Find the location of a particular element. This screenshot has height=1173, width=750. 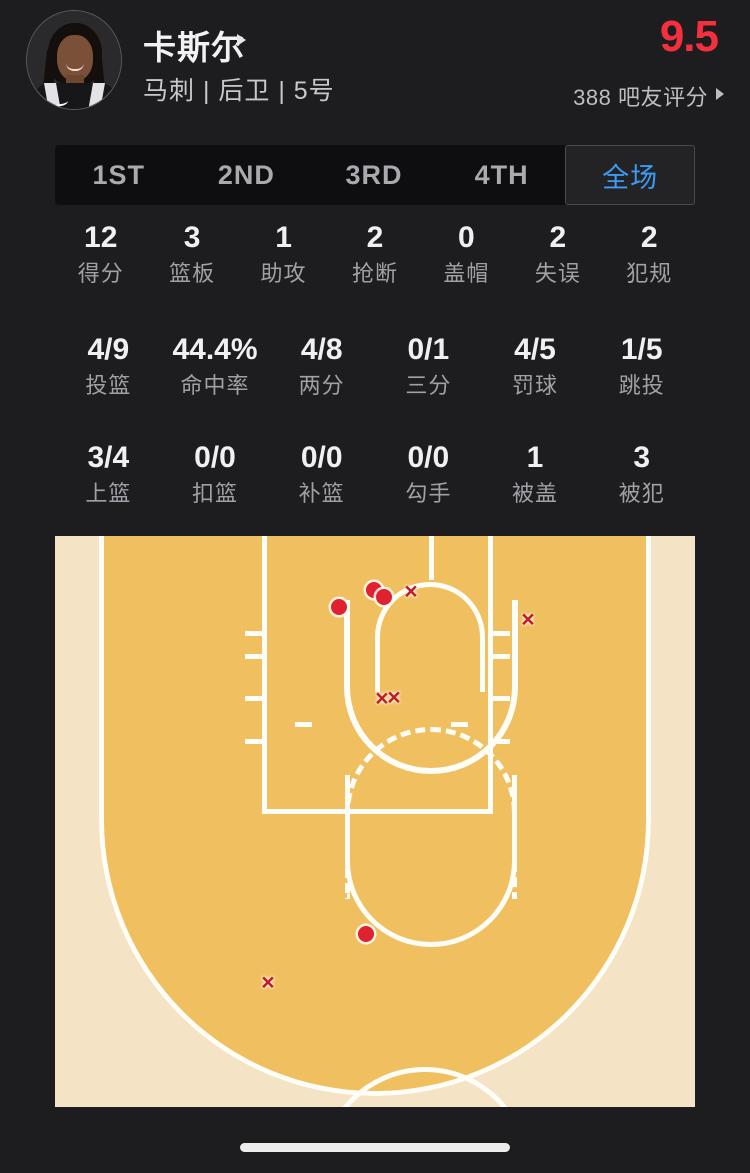

stat-putbacks: 0/0 补篮 is located at coordinates (321, 474).